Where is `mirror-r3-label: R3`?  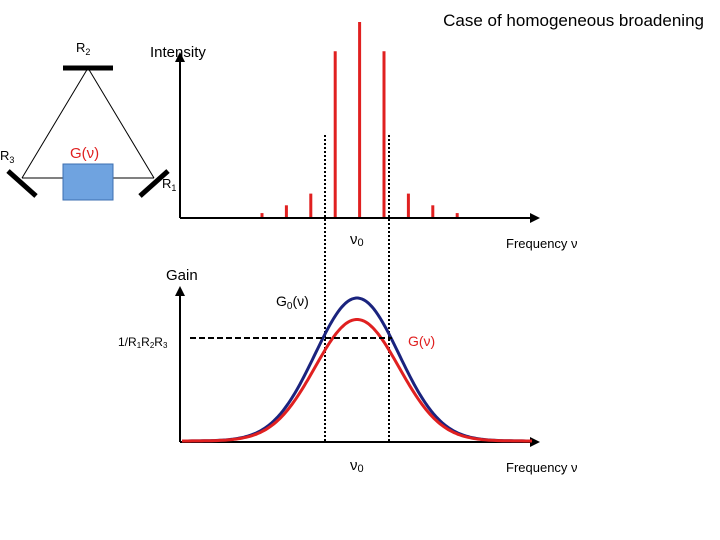 mirror-r3-label: R3 is located at coordinates (7, 156).